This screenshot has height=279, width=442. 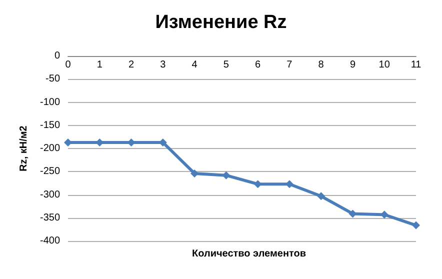 What do you see at coordinates (258, 65) in the screenshot?
I see `x-tick-label: 6` at bounding box center [258, 65].